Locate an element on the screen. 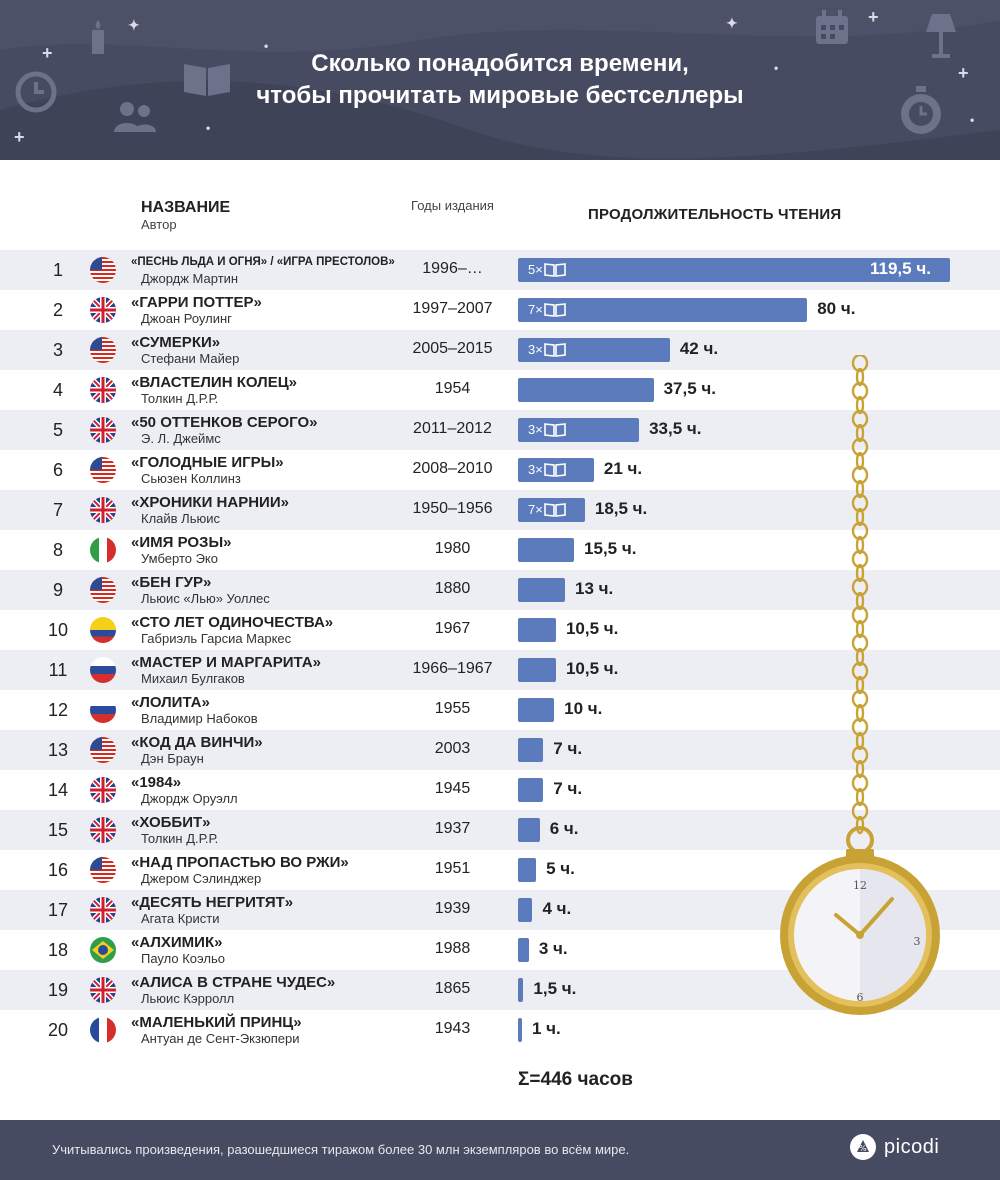 This screenshot has height=1180, width=1000. book-author: Антуан де Сент-Экзюпери is located at coordinates (220, 1038).